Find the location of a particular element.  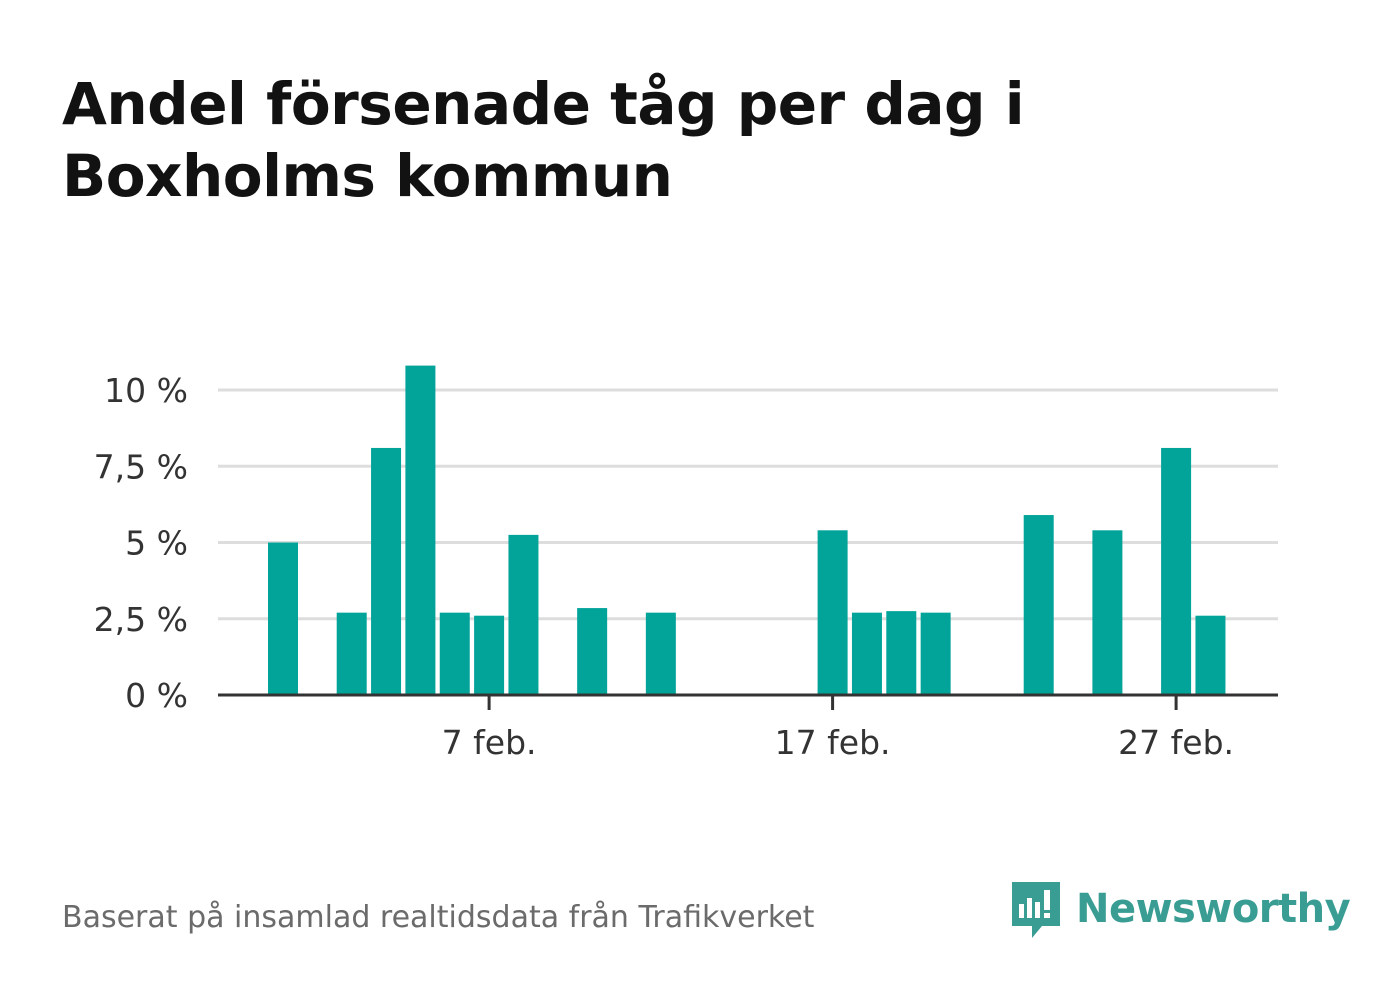

brand-name: Newsworthy is located at coordinates (1213, 909).